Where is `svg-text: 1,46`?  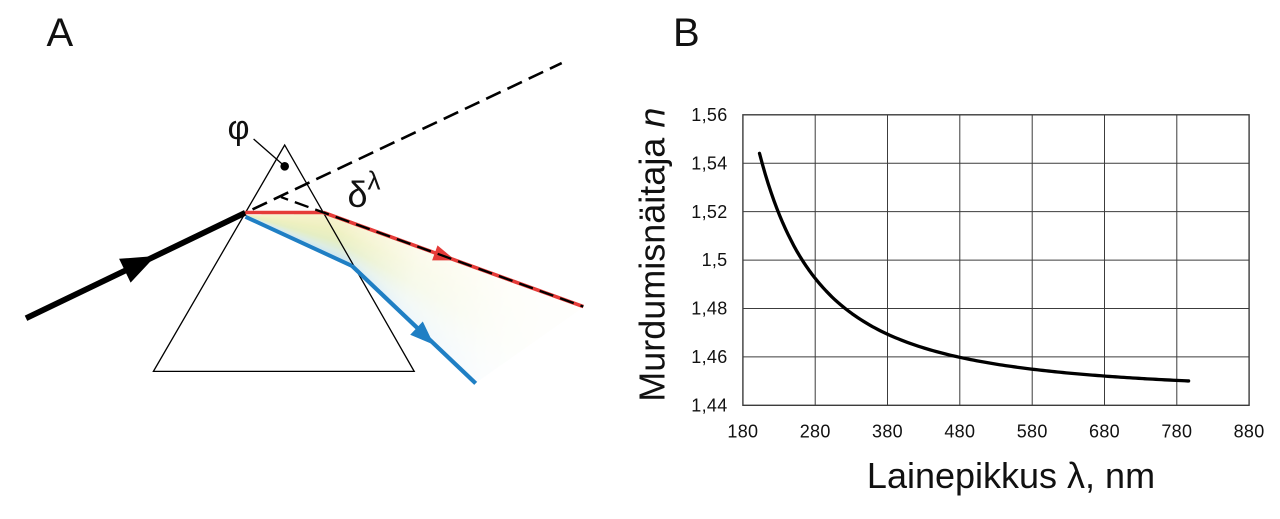 svg-text: 1,46 is located at coordinates (709, 357).